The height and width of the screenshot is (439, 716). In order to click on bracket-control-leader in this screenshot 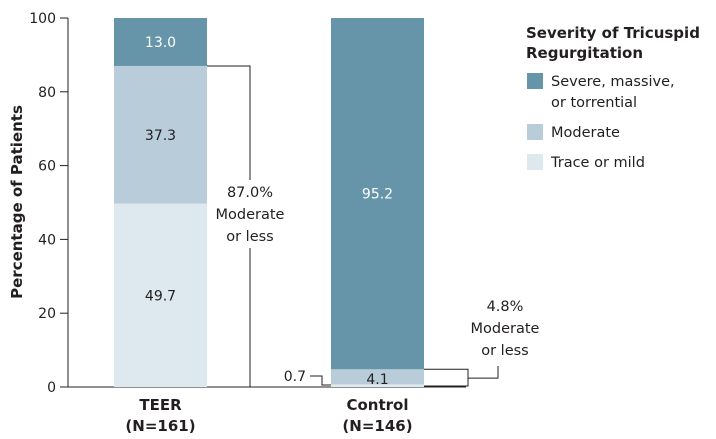, I will do `click(483, 372)`.